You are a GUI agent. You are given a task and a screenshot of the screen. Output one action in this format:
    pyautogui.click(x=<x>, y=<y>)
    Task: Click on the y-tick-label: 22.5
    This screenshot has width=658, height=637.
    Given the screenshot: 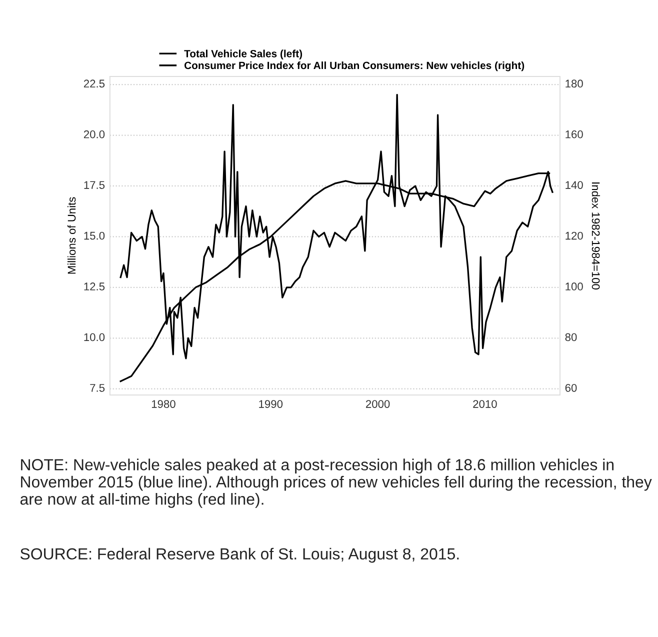 What is the action you would take?
    pyautogui.click(x=94, y=84)
    